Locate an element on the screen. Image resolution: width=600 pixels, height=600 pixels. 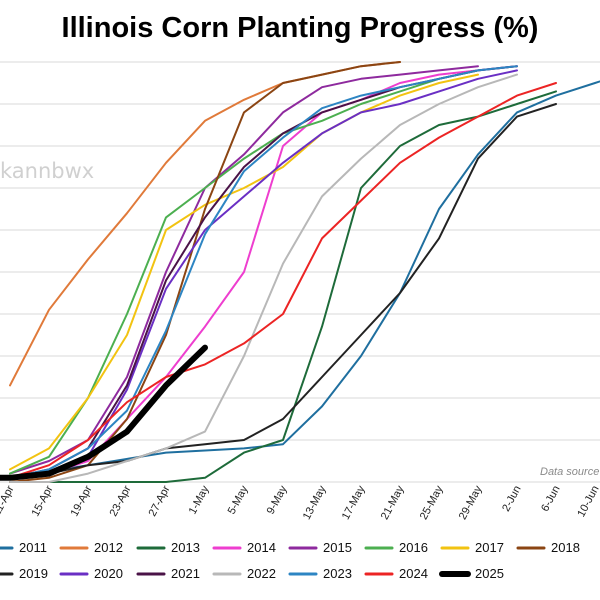
legend-label-2015: 2015 is located at coordinates (337, 547).